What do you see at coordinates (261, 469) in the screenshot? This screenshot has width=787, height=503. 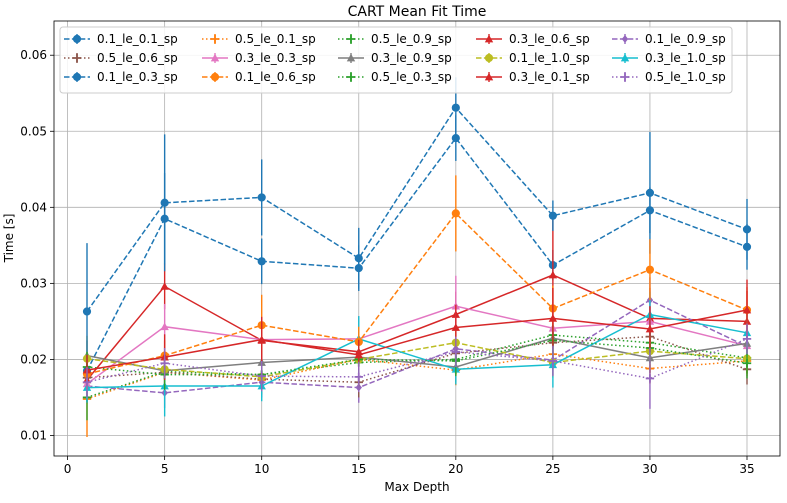 I see `x-tick-label: 10` at bounding box center [261, 469].